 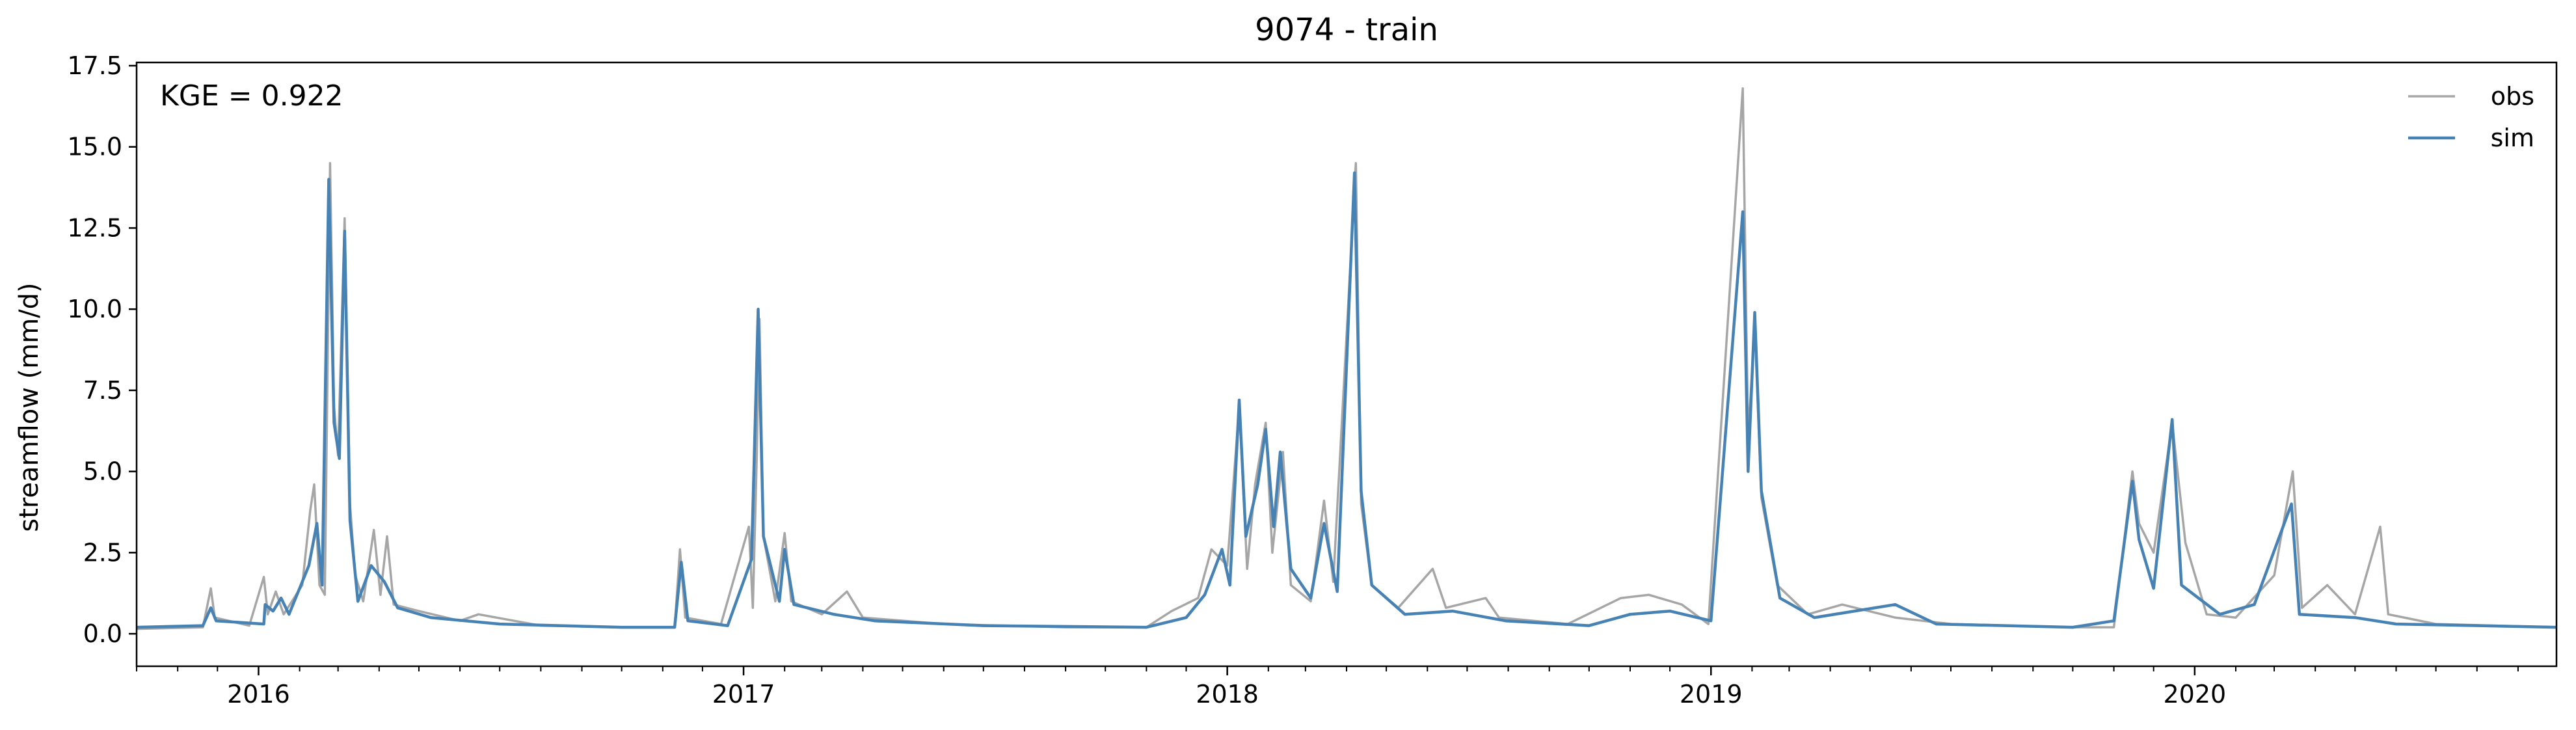 What do you see at coordinates (1227, 694) in the screenshot?
I see `x-tick-label: 2018` at bounding box center [1227, 694].